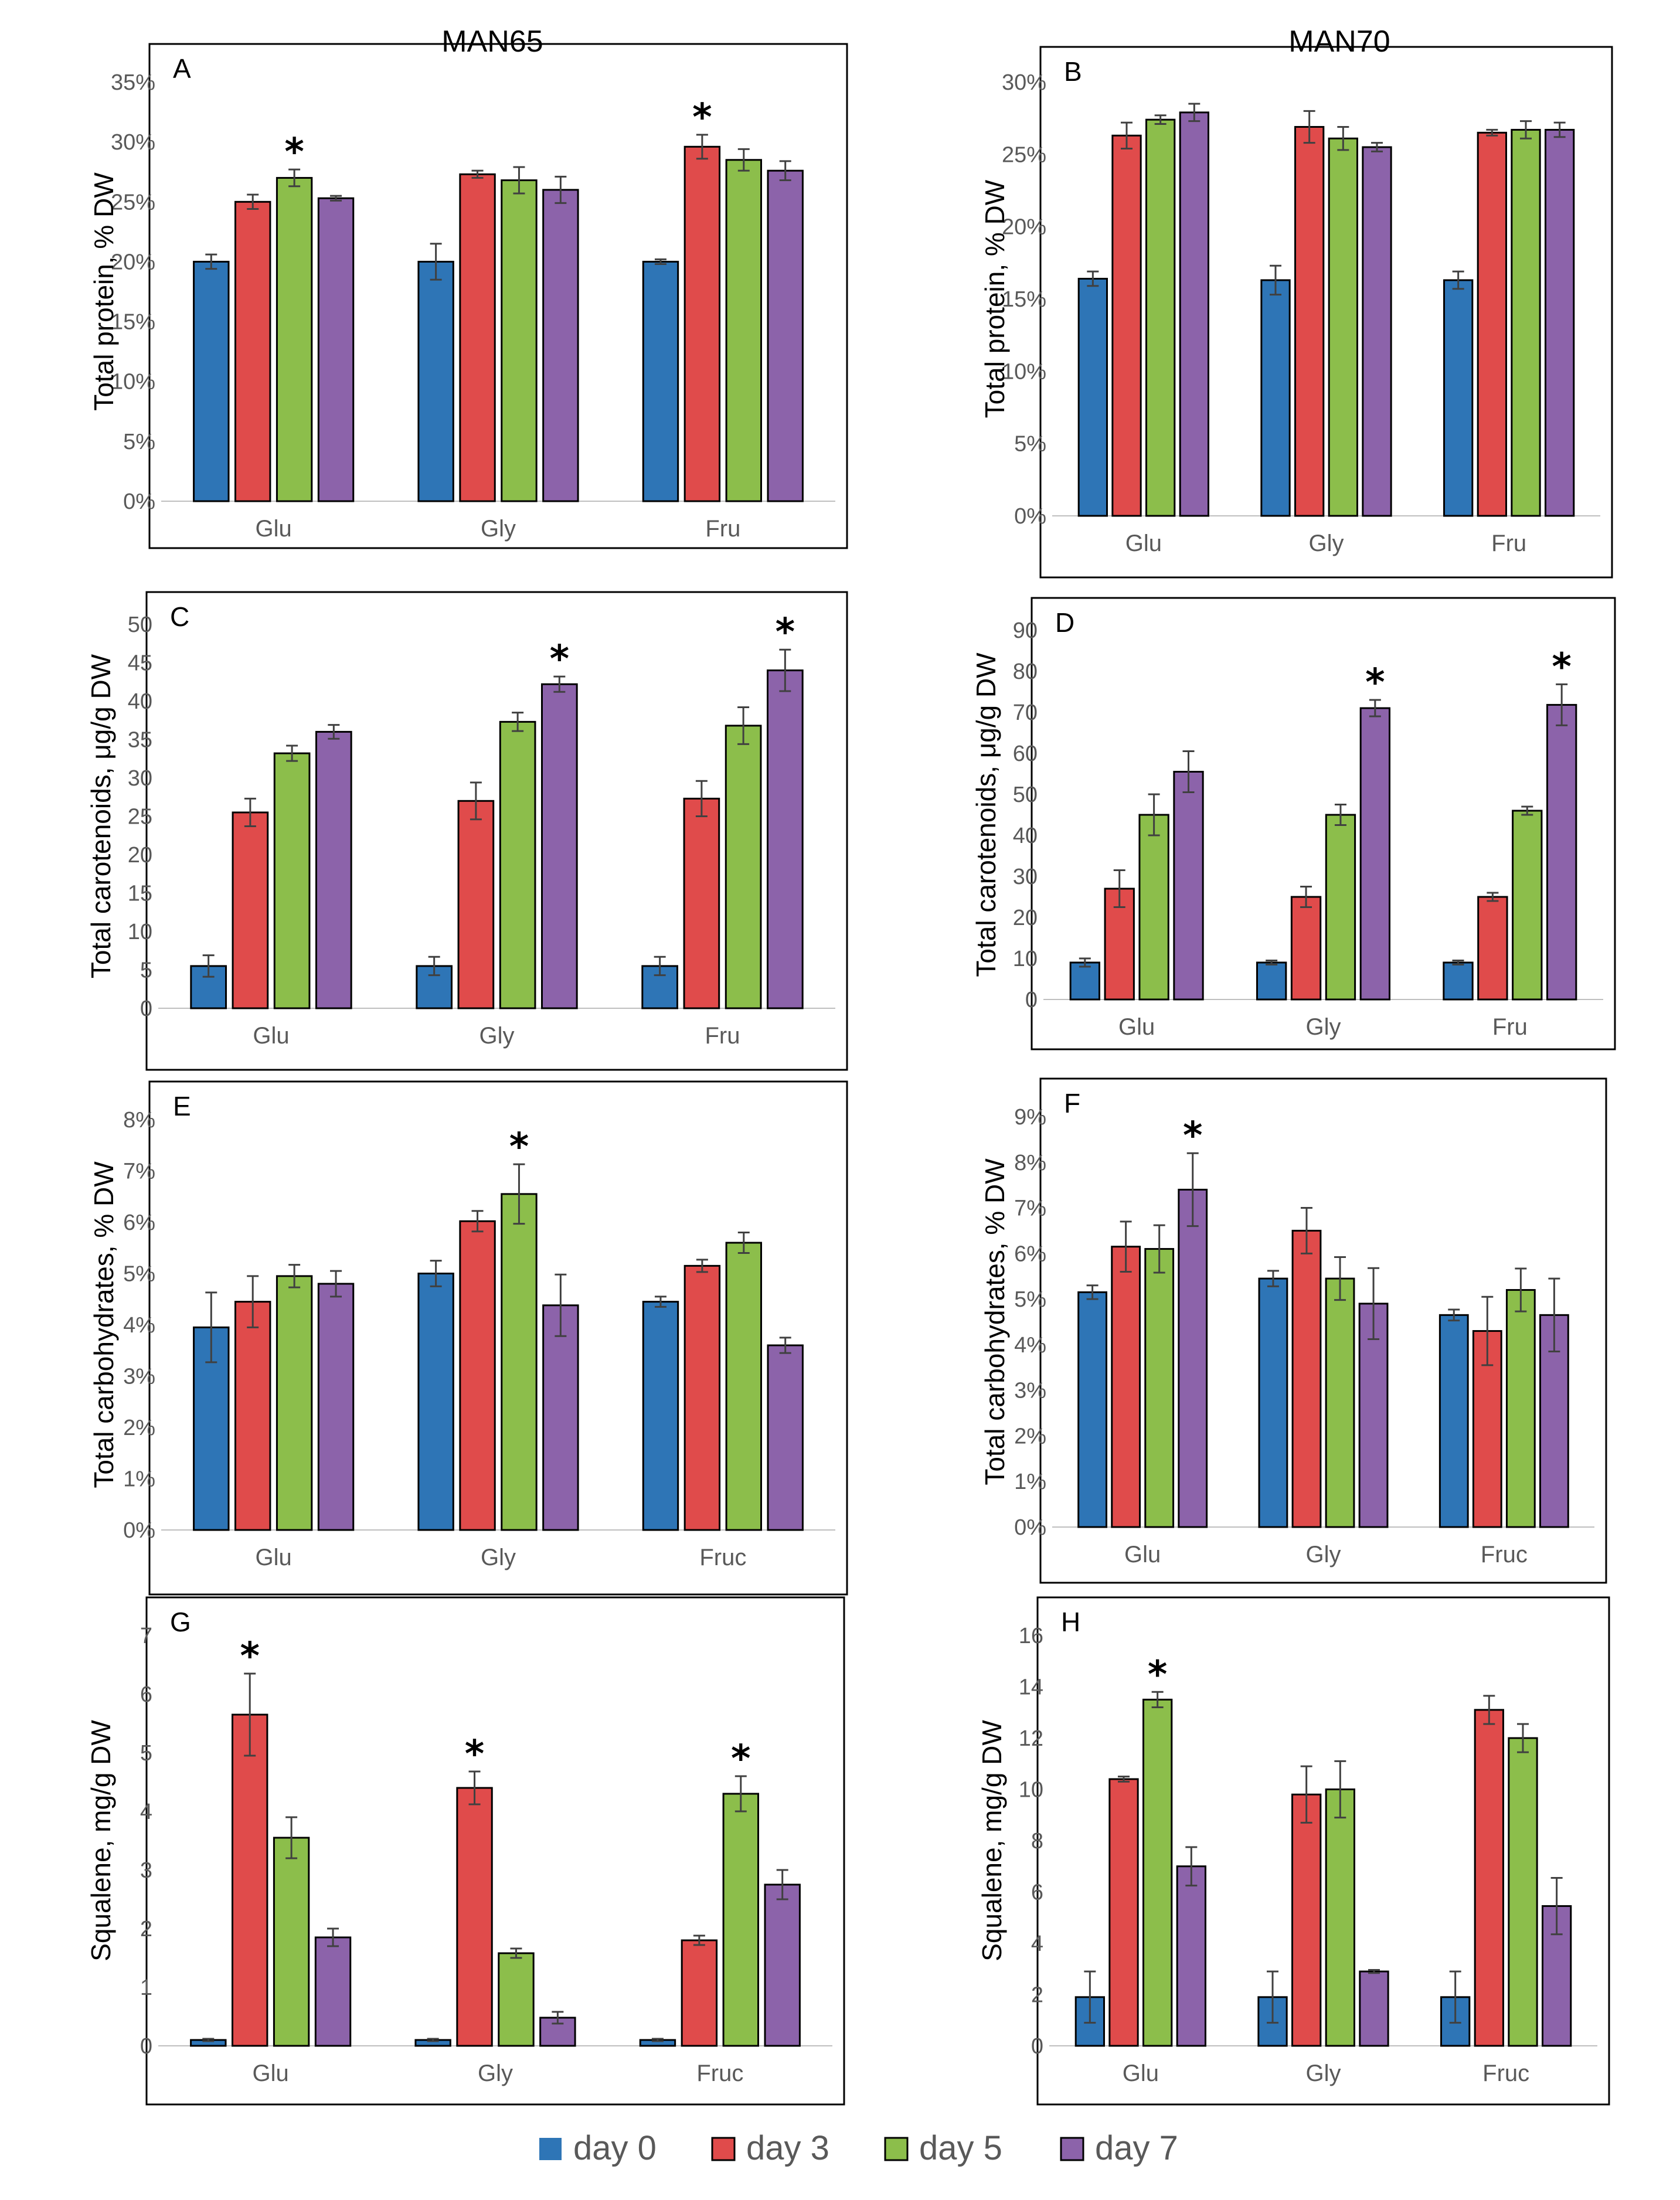  What do you see at coordinates (140, 855) in the screenshot?
I see `y-tick-label: 20` at bounding box center [140, 855].